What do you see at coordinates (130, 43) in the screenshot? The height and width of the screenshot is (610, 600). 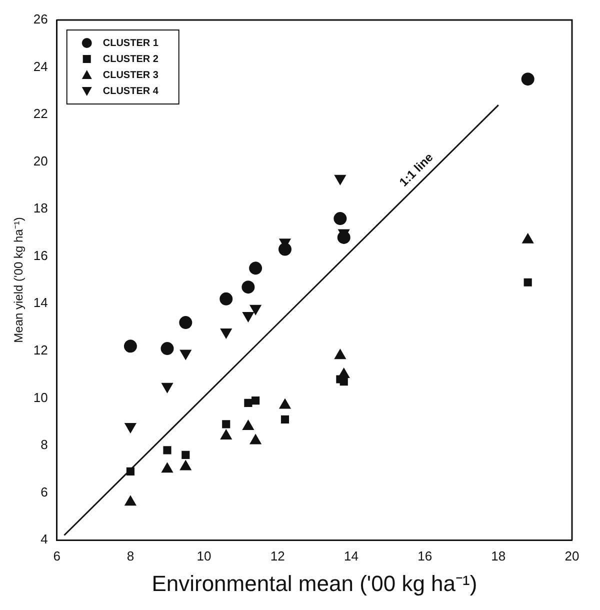 I see `legend-label: CLUSTER 1` at bounding box center [130, 43].